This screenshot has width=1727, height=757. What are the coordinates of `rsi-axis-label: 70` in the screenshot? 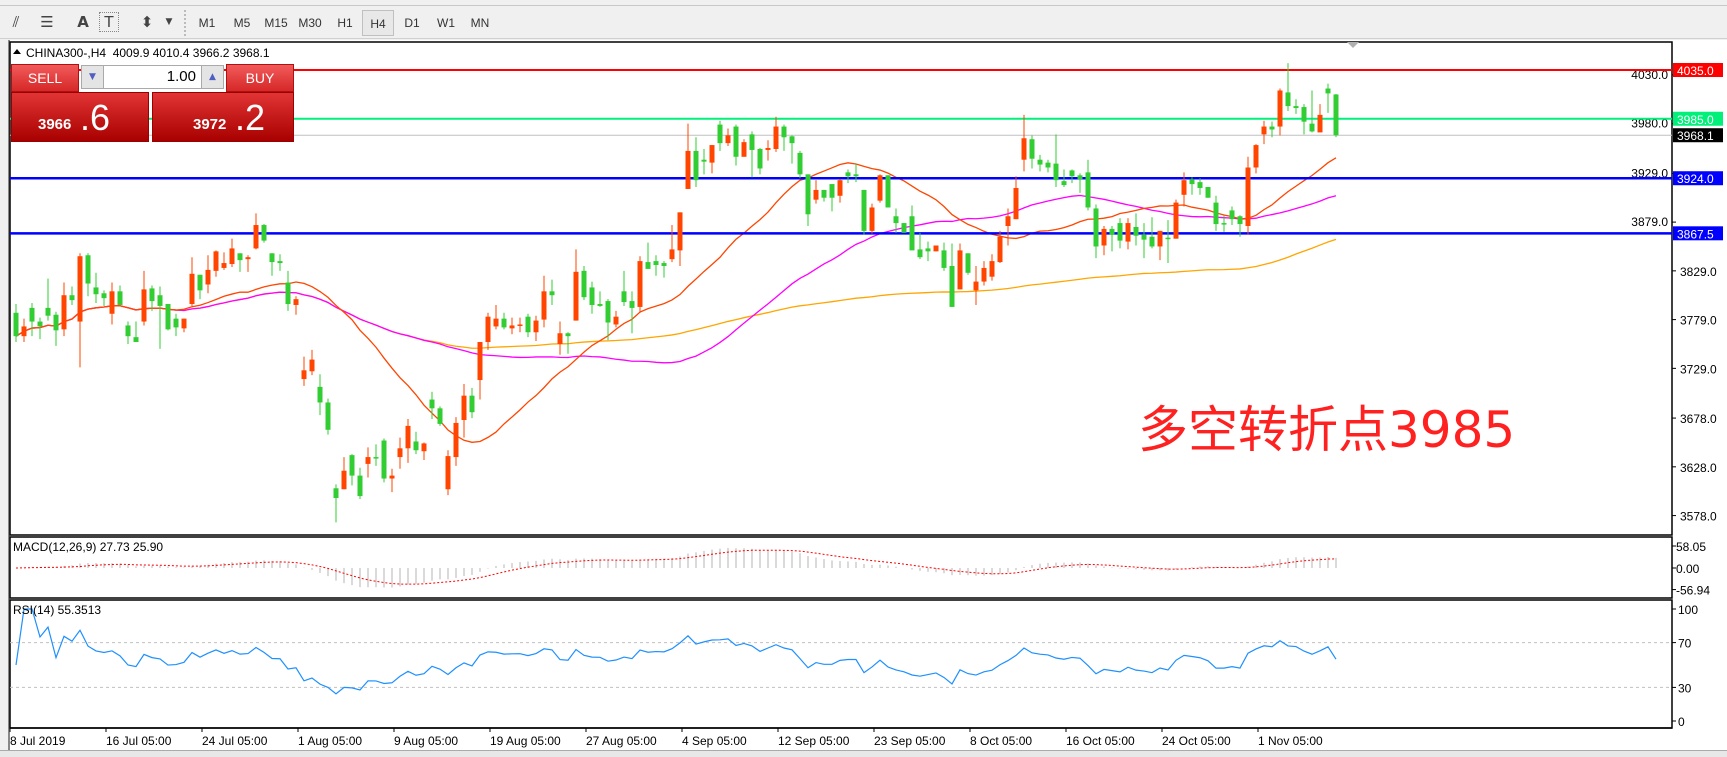 It's located at (1685, 644).